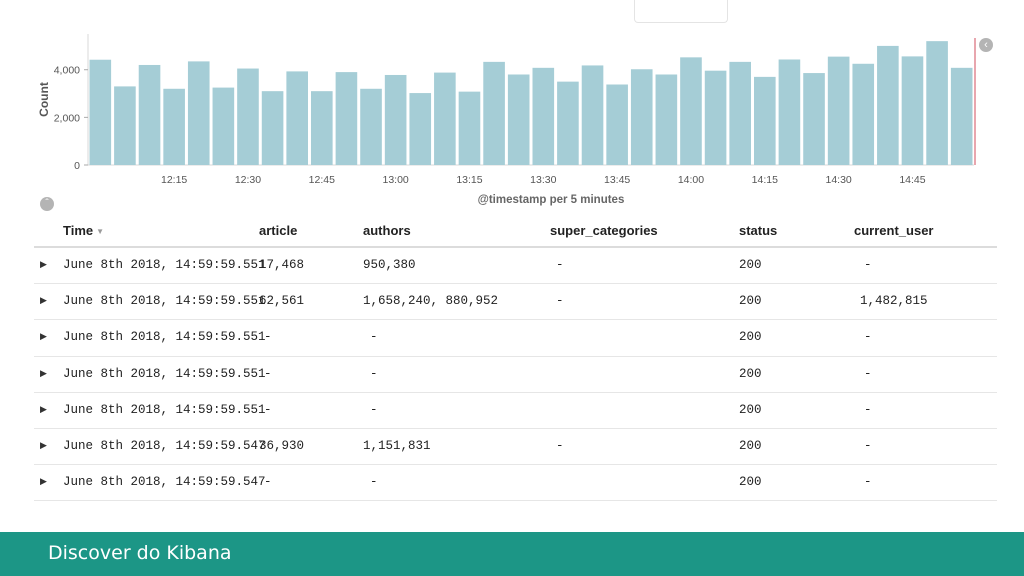 This screenshot has height=576, width=1024. I want to click on column-header-current-user: current_user, so click(894, 230).